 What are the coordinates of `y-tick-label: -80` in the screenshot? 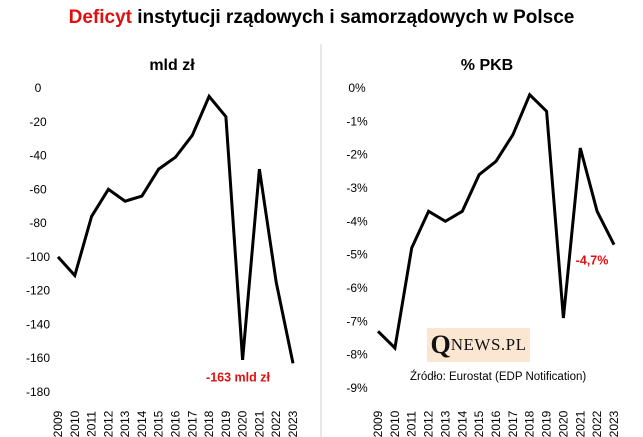 It's located at (38, 223).